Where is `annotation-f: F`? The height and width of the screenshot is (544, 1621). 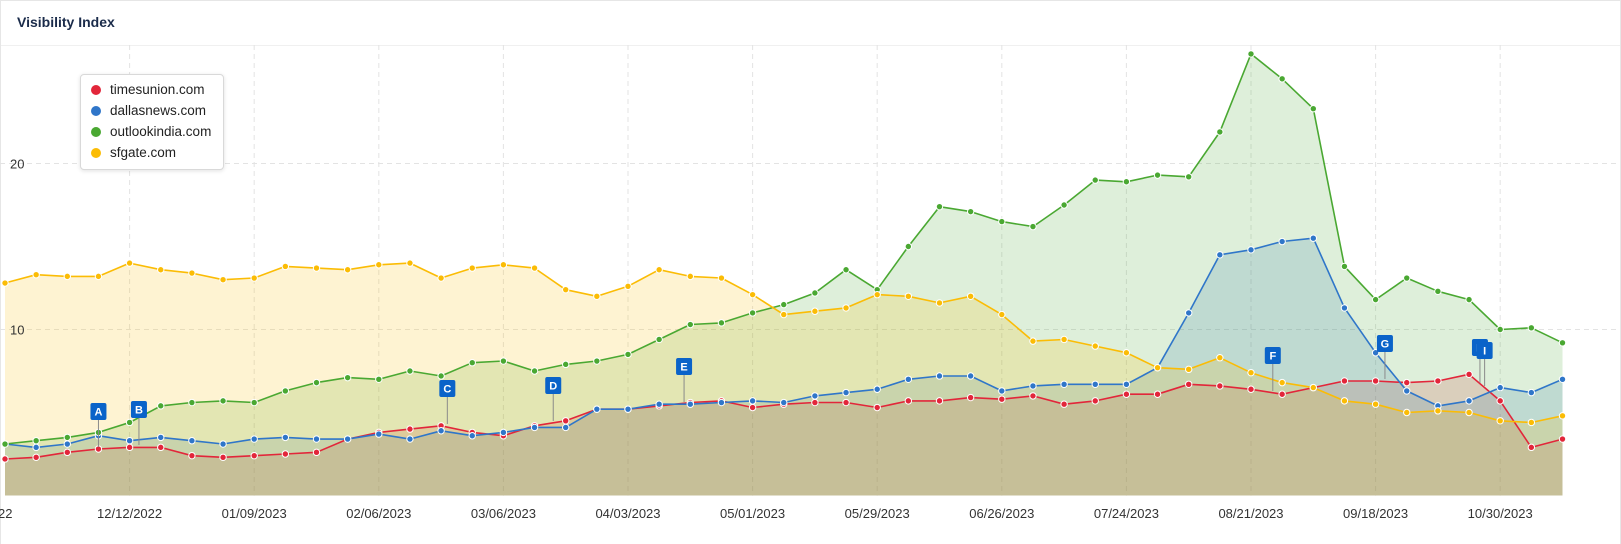
annotation-f: F is located at coordinates (1272, 369).